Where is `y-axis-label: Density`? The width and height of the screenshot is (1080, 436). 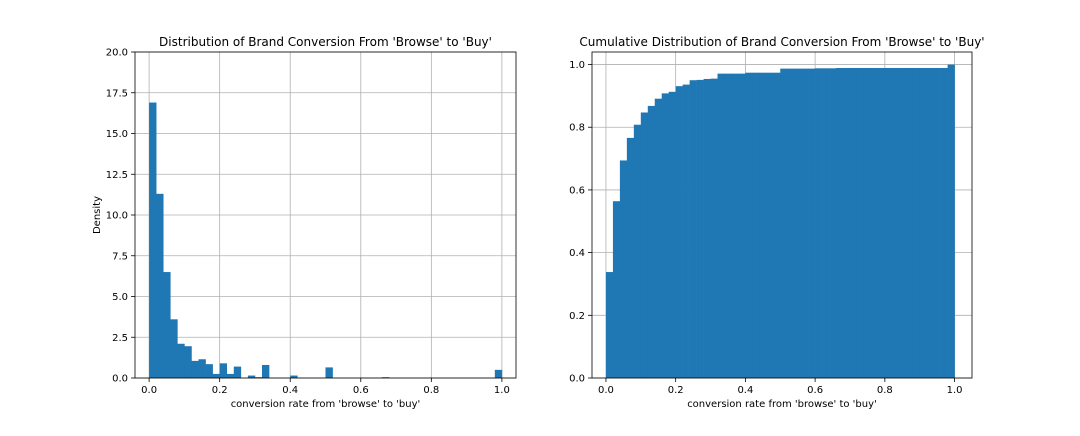 y-axis-label: Density is located at coordinates (97, 215).